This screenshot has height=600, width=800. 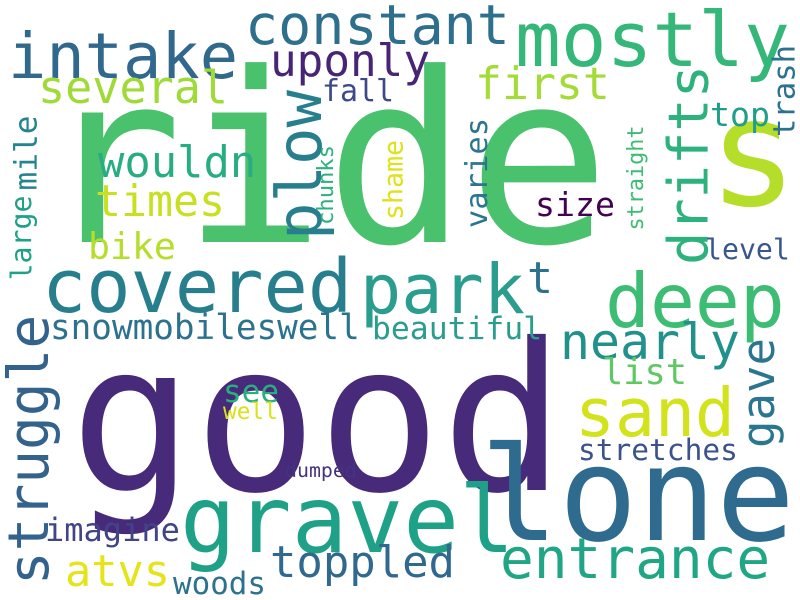 I want to click on word-times: times, so click(x=160, y=201).